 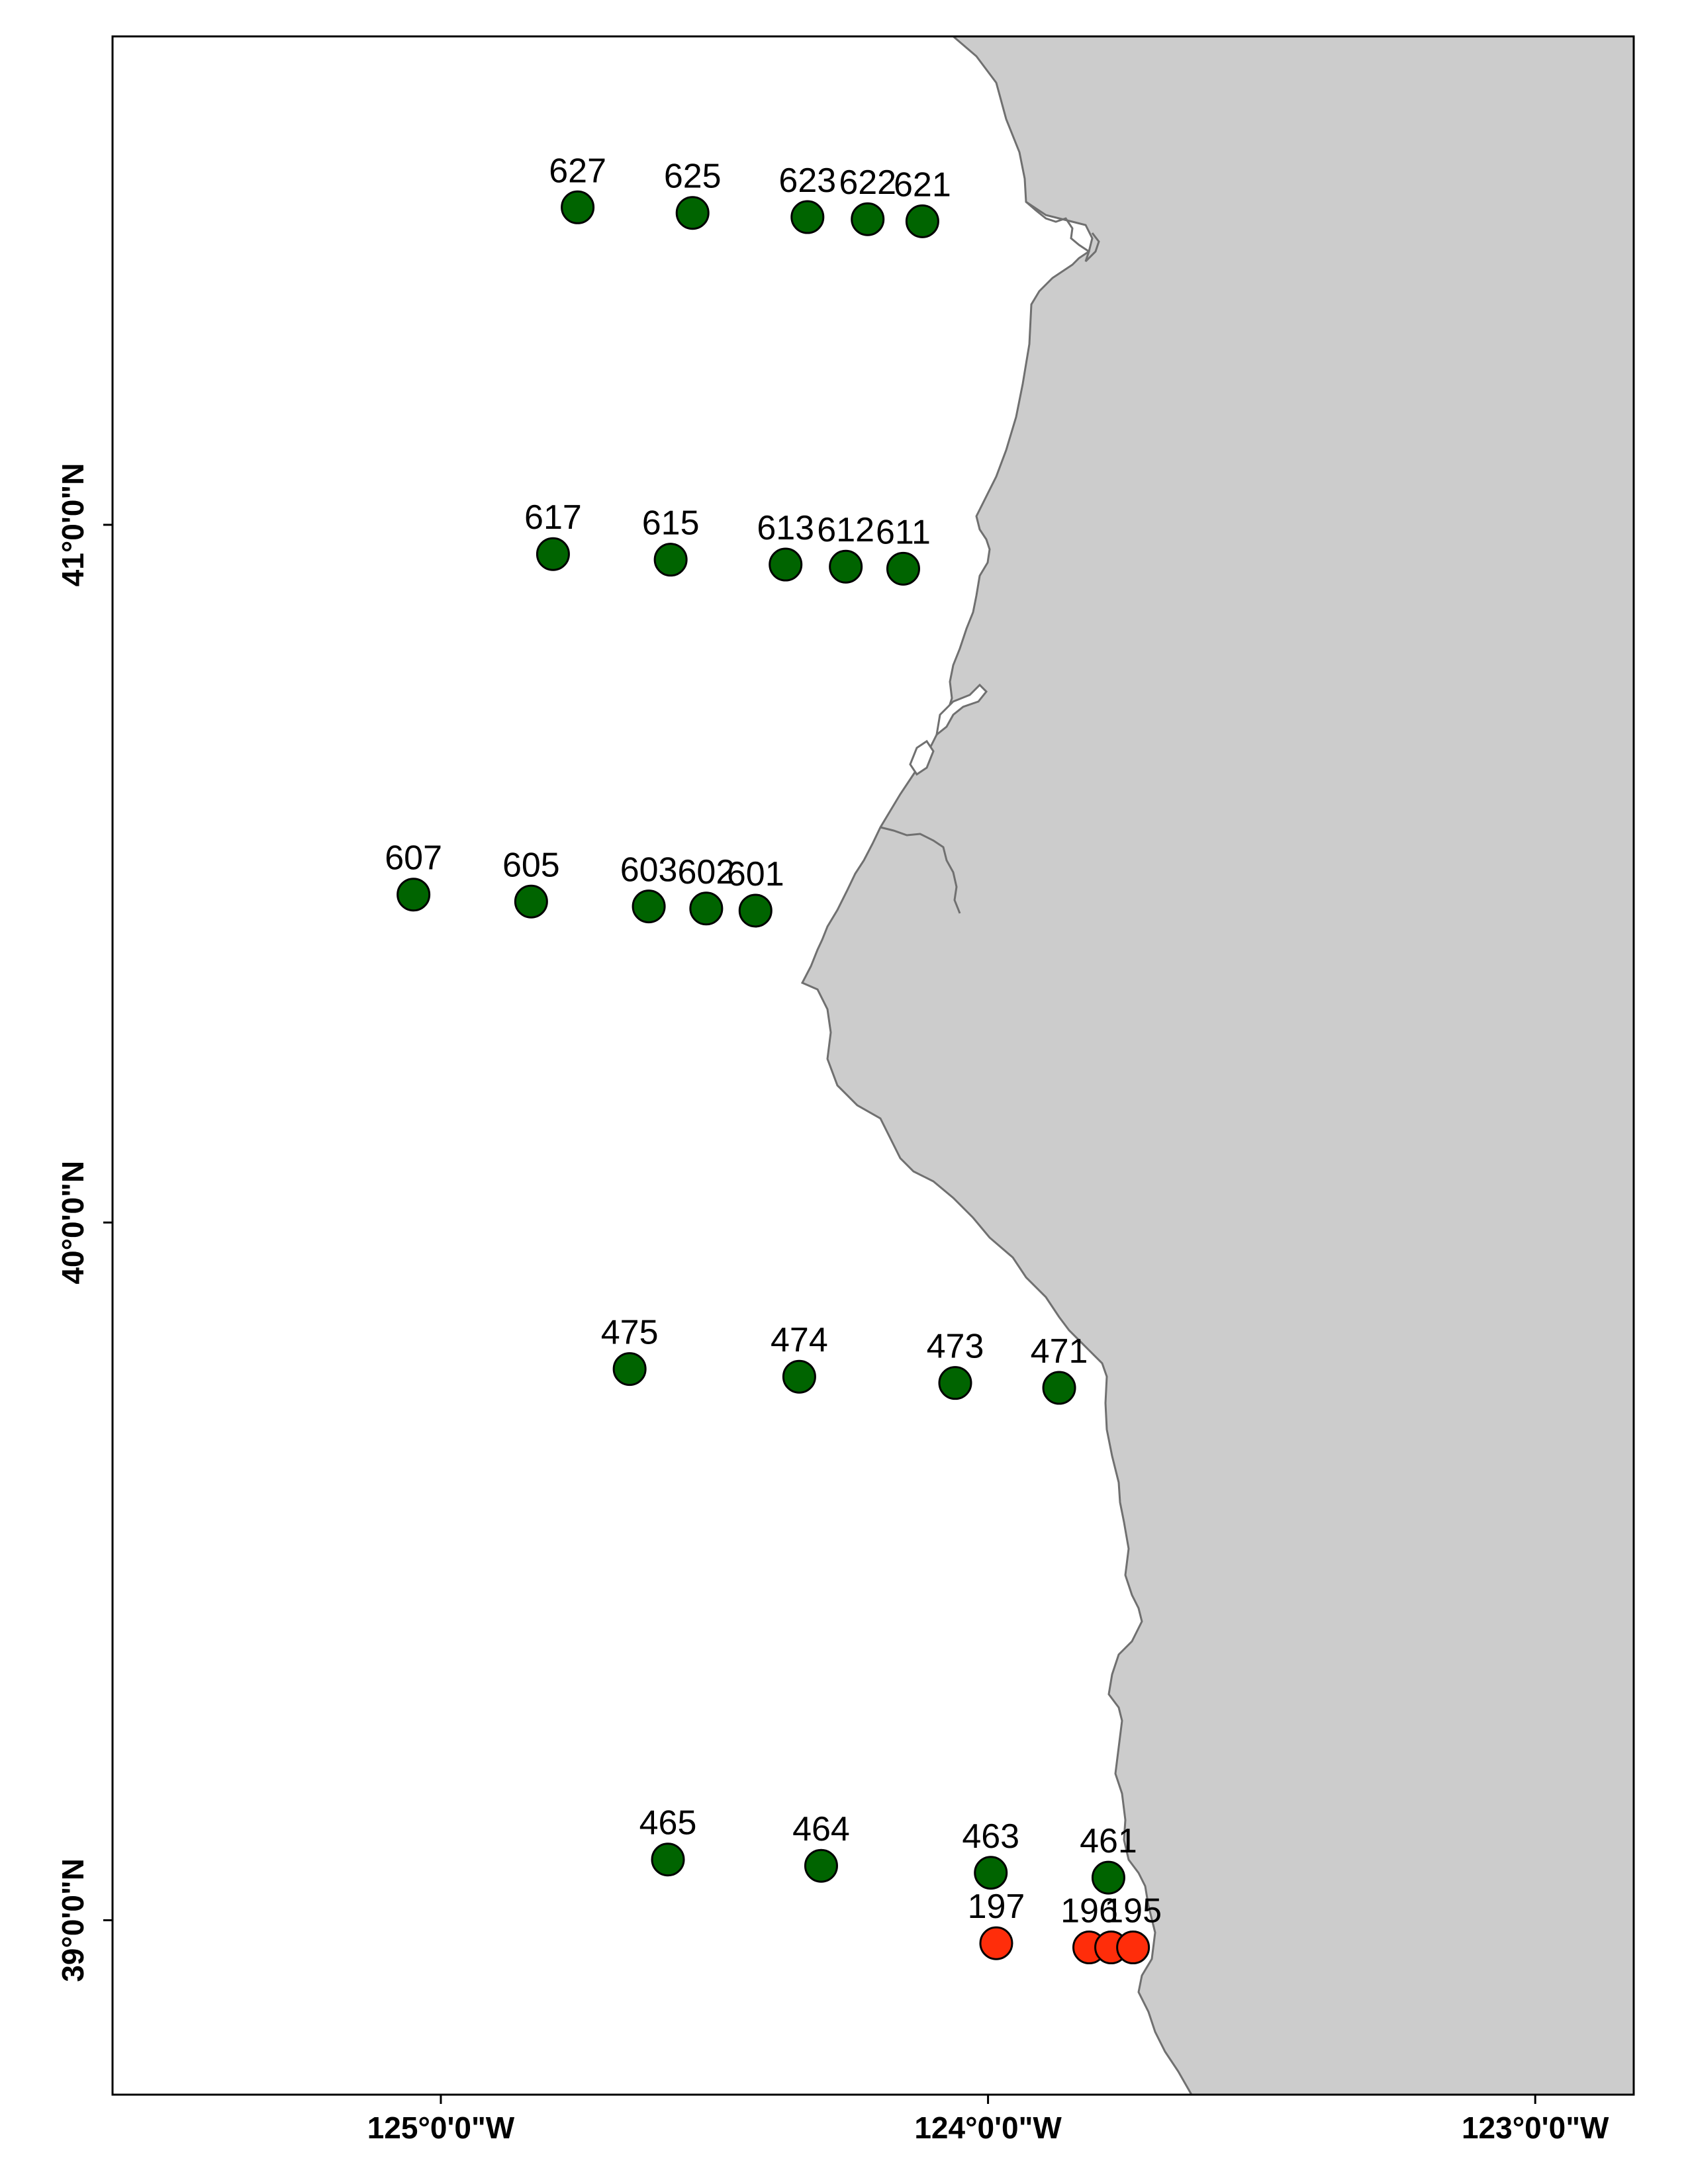 I want to click on station-label: 621, so click(x=922, y=184).